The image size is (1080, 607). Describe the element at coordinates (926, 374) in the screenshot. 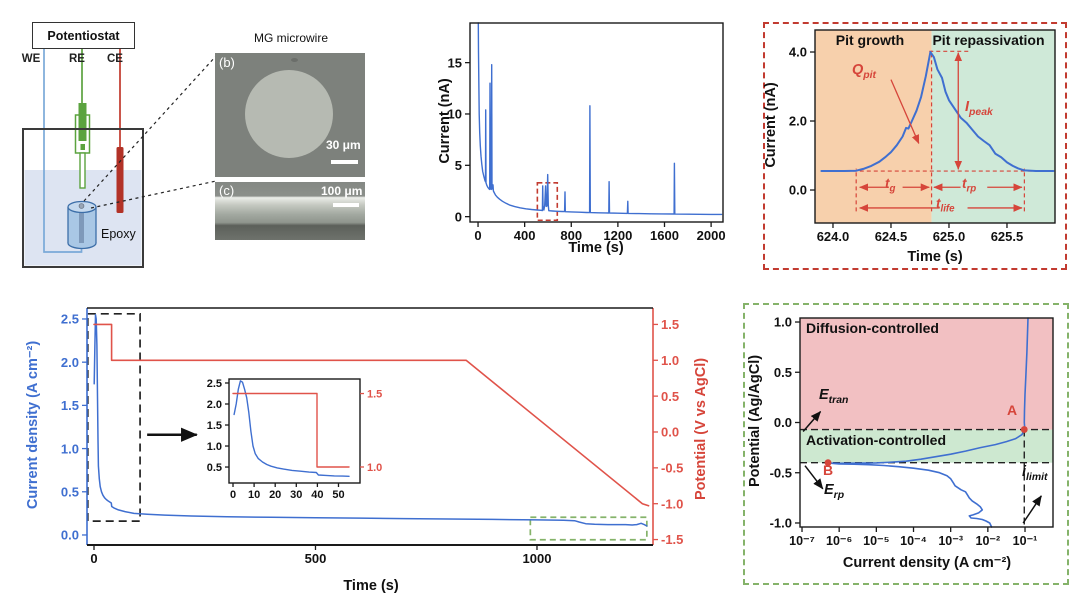

I see `diffusion-controlled region` at that location.